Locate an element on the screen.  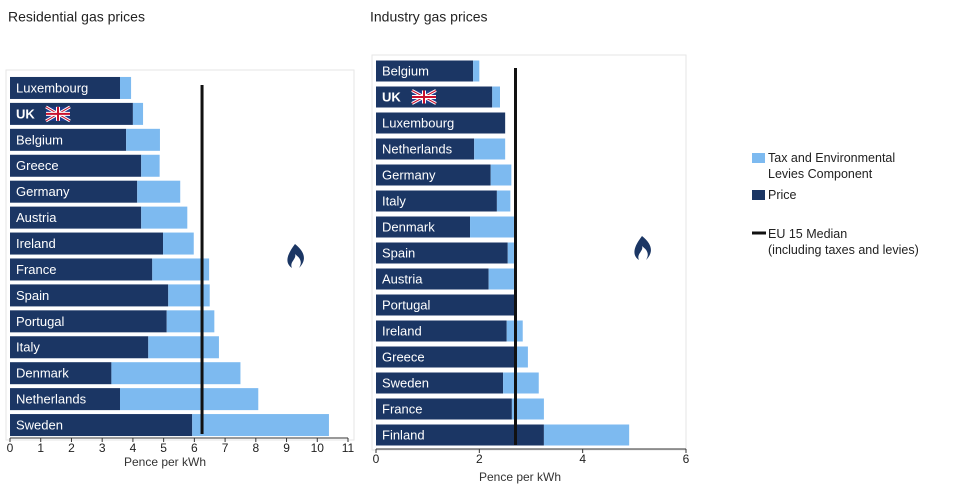
x-tick-label: 5 is located at coordinates (163, 448).